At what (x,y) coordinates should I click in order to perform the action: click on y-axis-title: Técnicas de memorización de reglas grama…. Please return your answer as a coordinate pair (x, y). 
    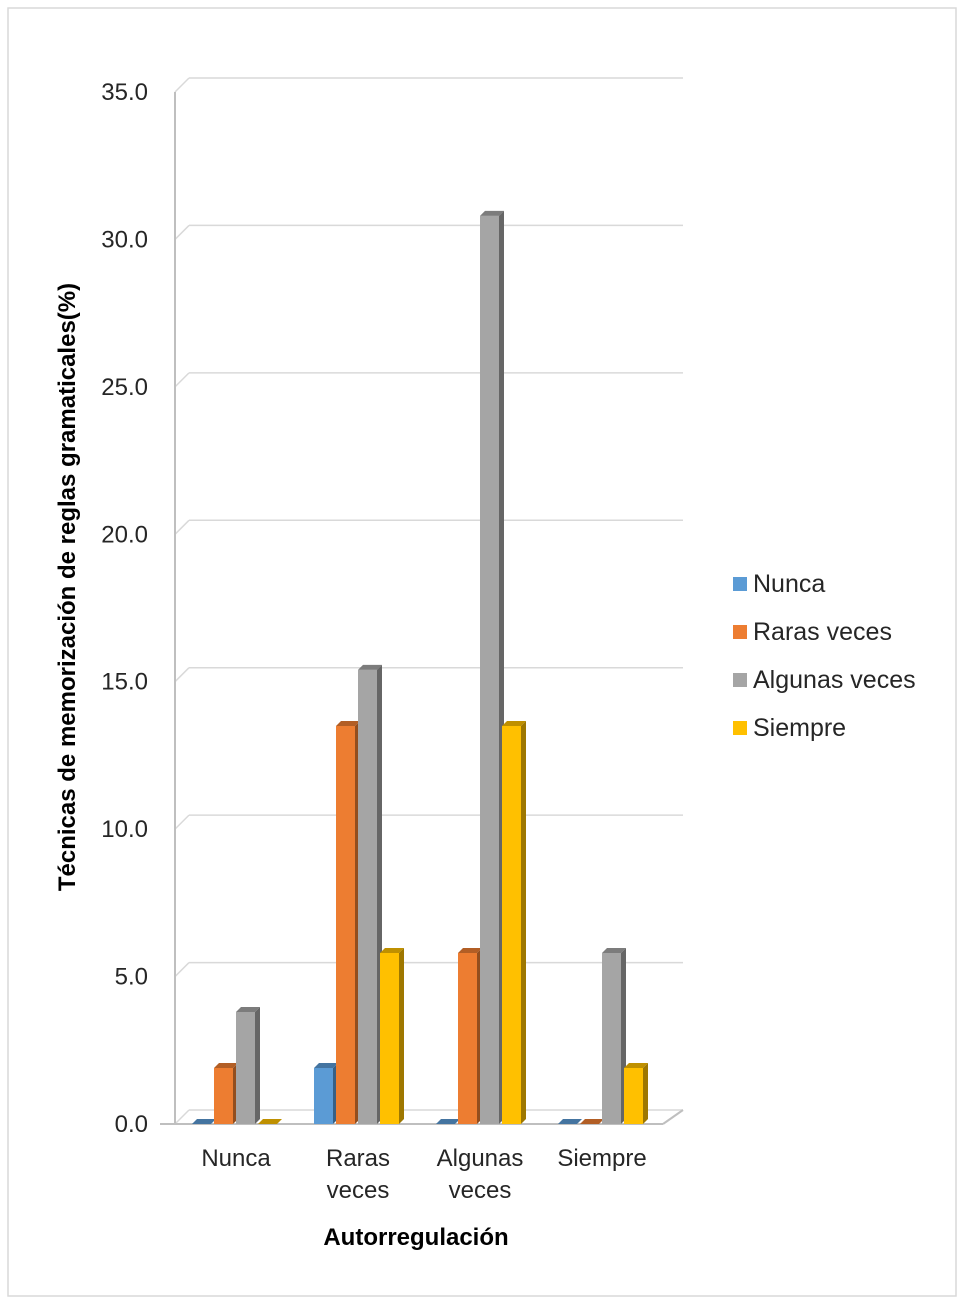
    Looking at the image, I should click on (67, 587).